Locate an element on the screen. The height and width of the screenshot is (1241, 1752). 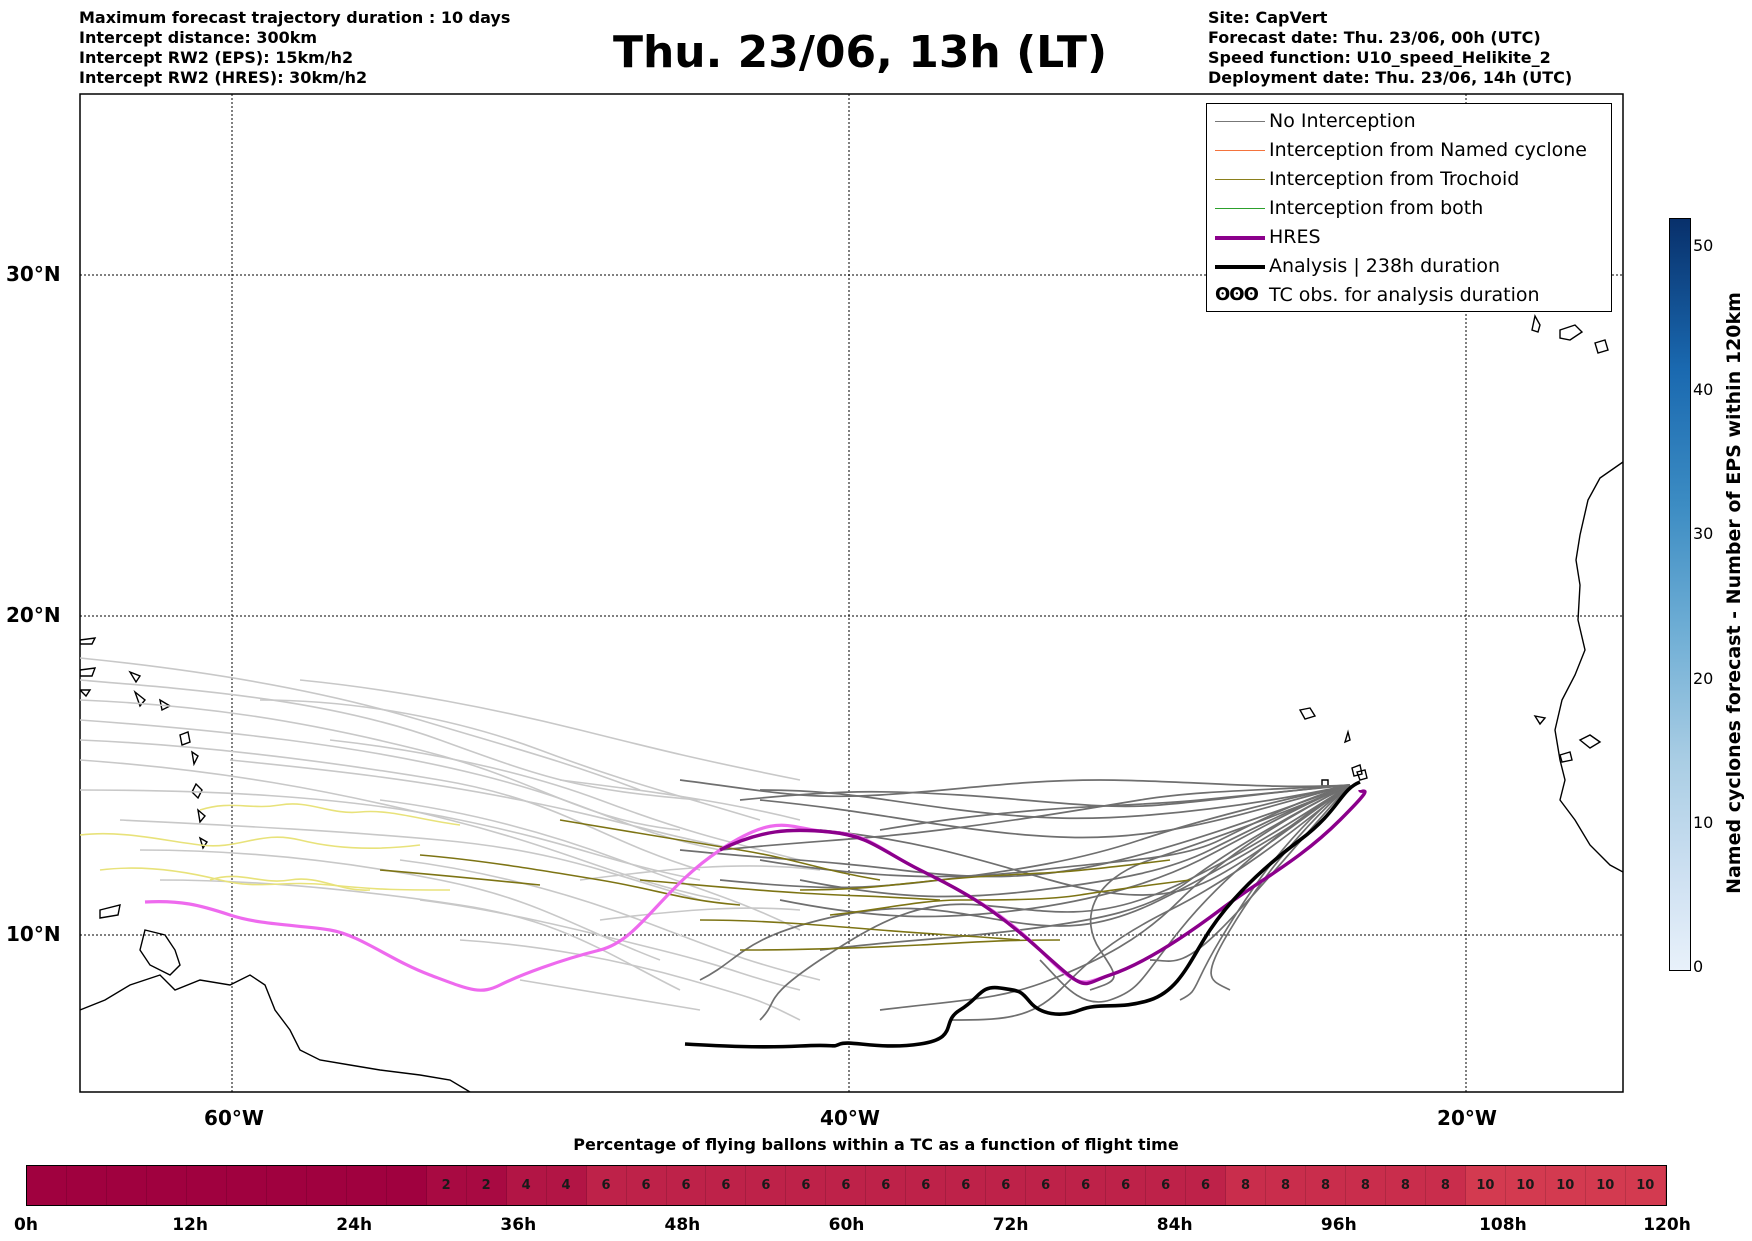
param-intercept-distance: Intercept distance: 300km is located at coordinates (198, 37).